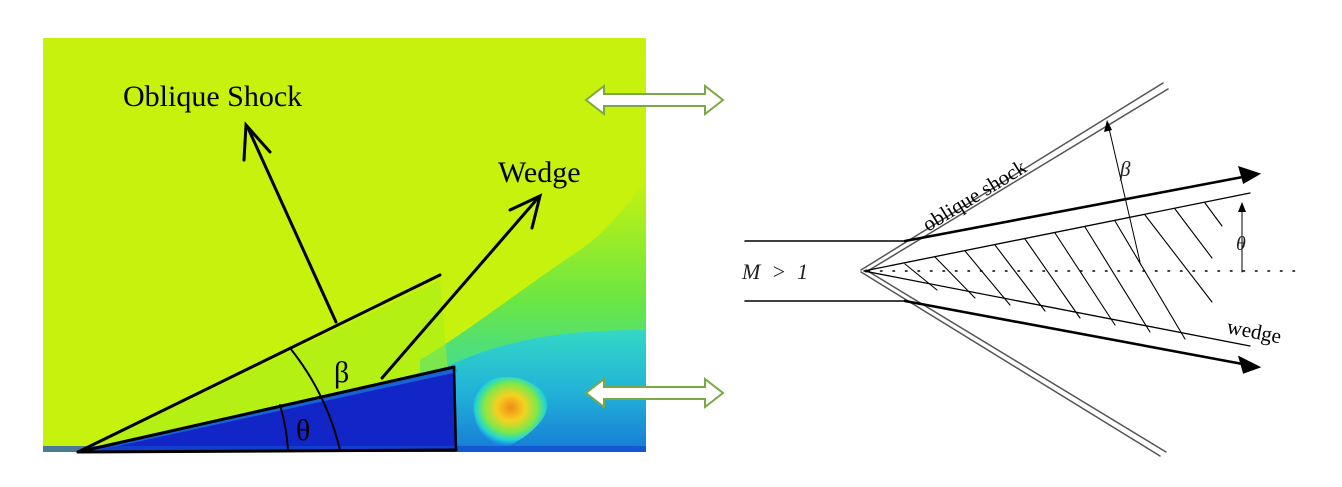 The image size is (1342, 487). Describe the element at coordinates (1125, 169) in the screenshot. I see `schematic-beta-label: β` at that location.